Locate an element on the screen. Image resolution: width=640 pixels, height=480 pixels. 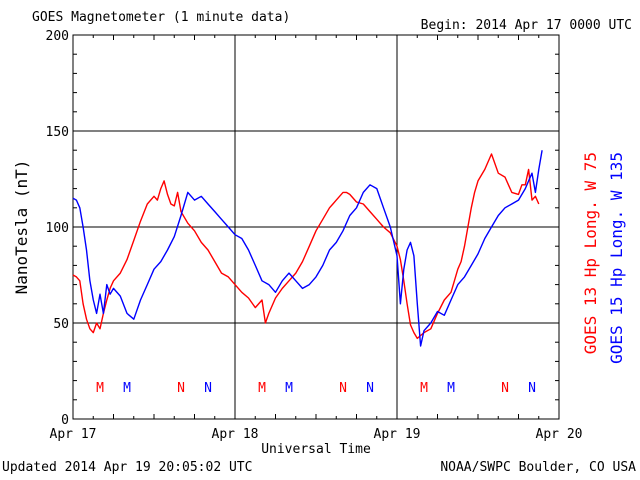
x-tick-label: Apr 18 is located at coordinates (235, 434).